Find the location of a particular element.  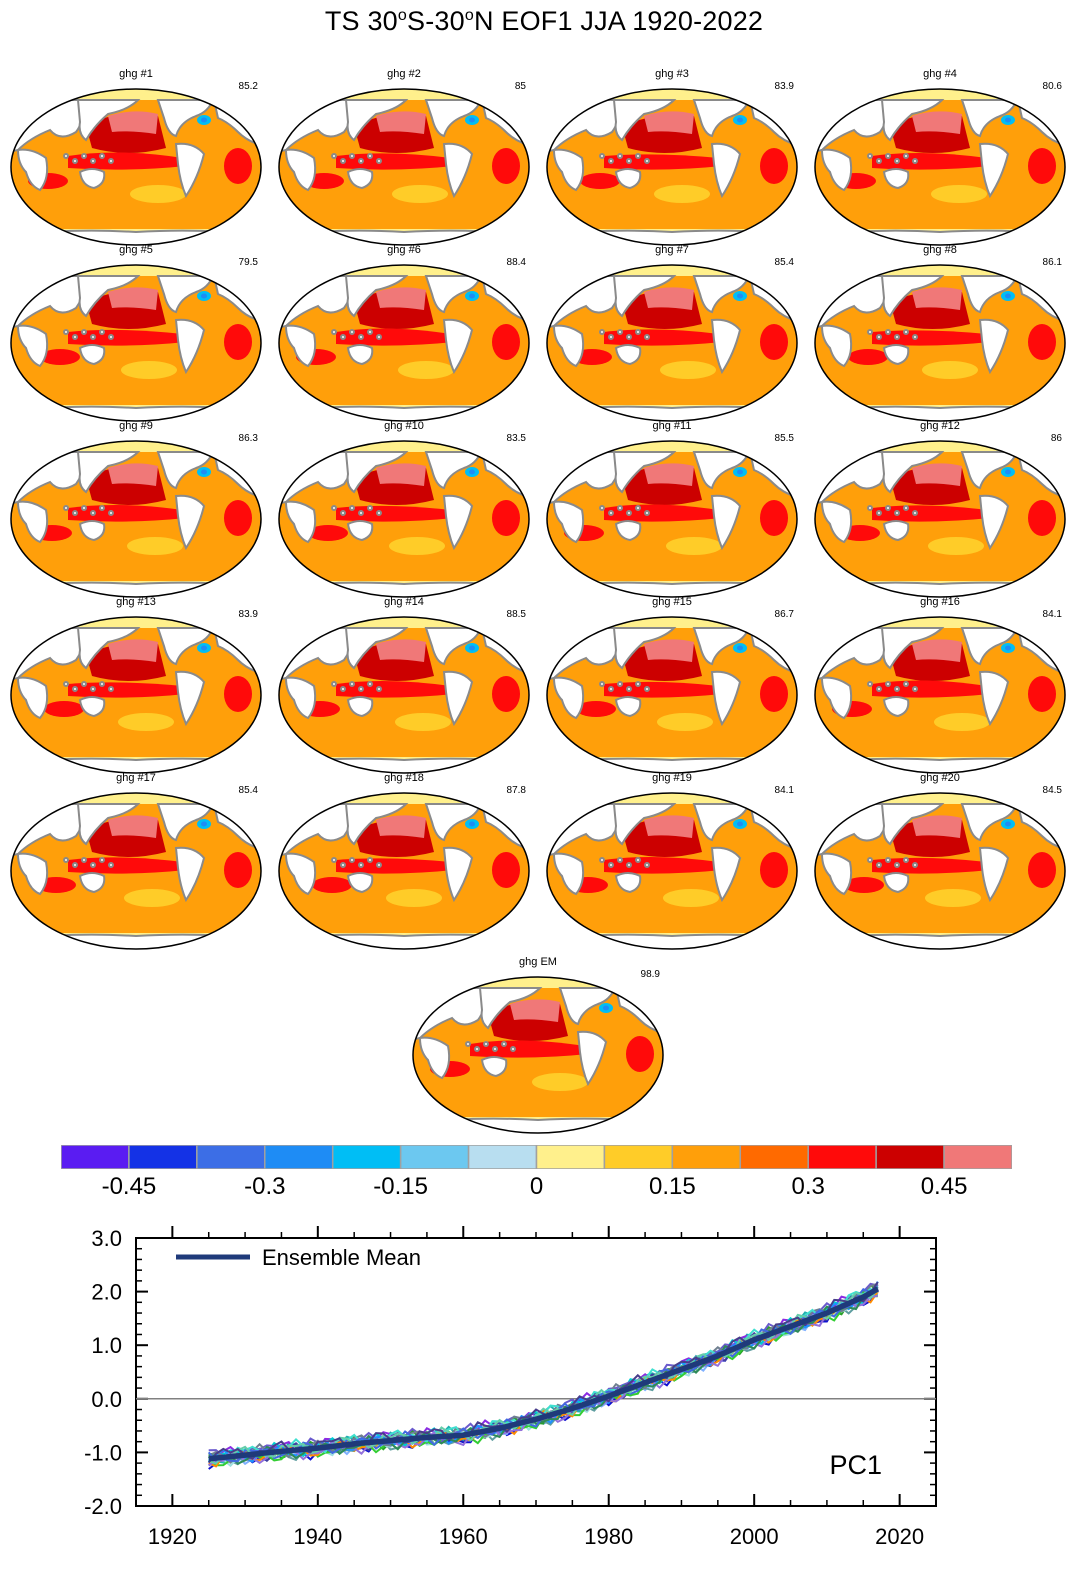

colorbar-label: -0.45 is located at coordinates (129, 1186).